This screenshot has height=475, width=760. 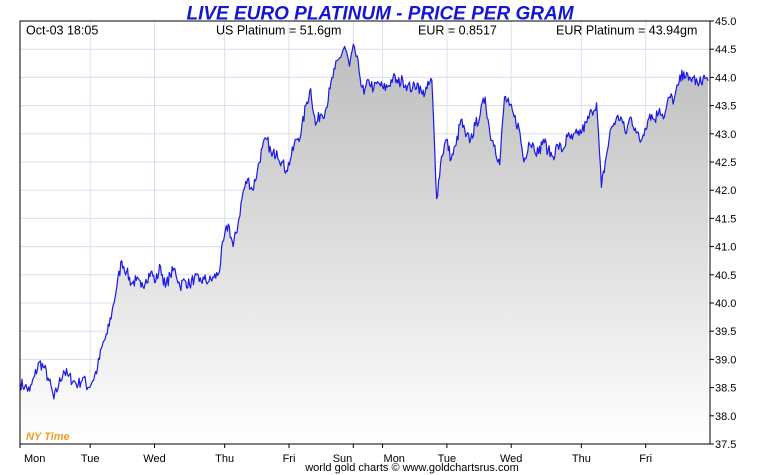 I want to click on header-us-platinum: US Platinum = 51.6gm, so click(x=278, y=31).